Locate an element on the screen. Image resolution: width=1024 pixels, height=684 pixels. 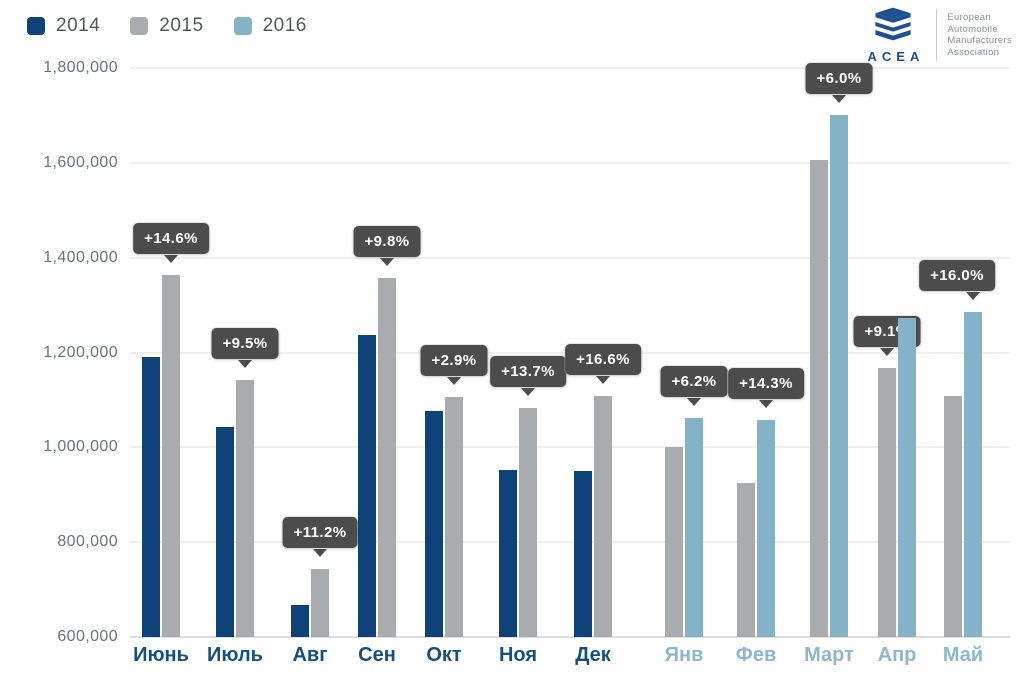
x-axis-label-Янв: Янв is located at coordinates (684, 655).